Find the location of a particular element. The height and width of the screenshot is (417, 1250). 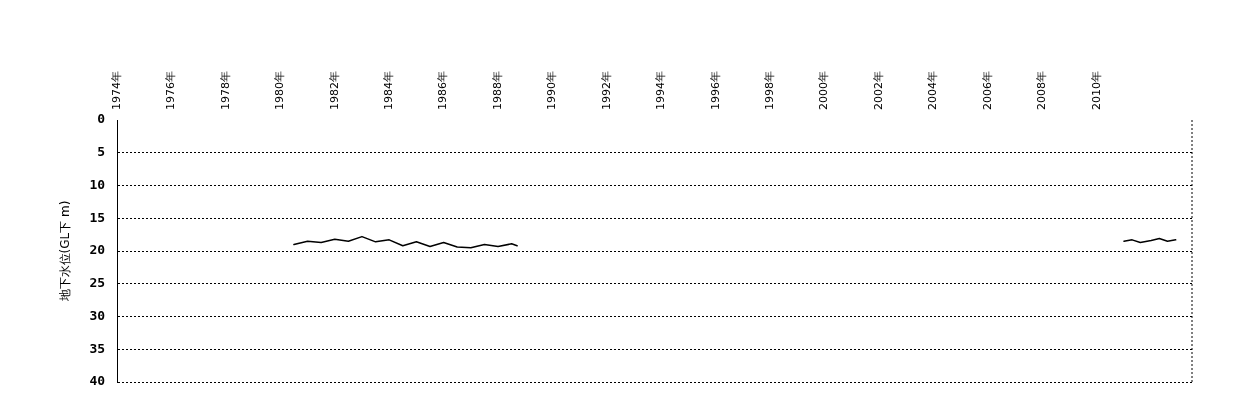

y-tick-label: 10 is located at coordinates (97, 184).